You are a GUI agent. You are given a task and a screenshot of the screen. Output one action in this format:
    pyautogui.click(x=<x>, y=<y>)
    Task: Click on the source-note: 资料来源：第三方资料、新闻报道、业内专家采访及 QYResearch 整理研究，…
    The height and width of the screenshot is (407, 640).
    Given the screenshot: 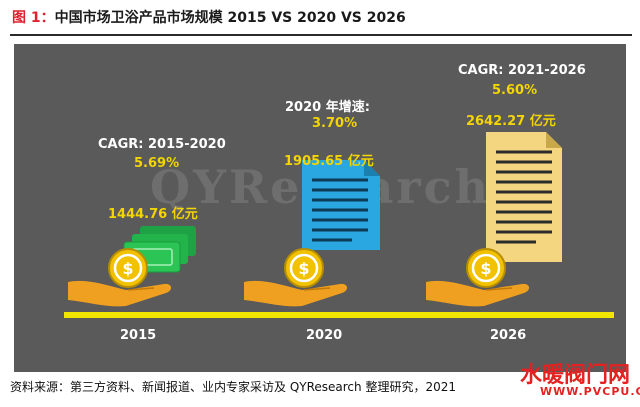 What is the action you would take?
    pyautogui.click(x=233, y=387)
    